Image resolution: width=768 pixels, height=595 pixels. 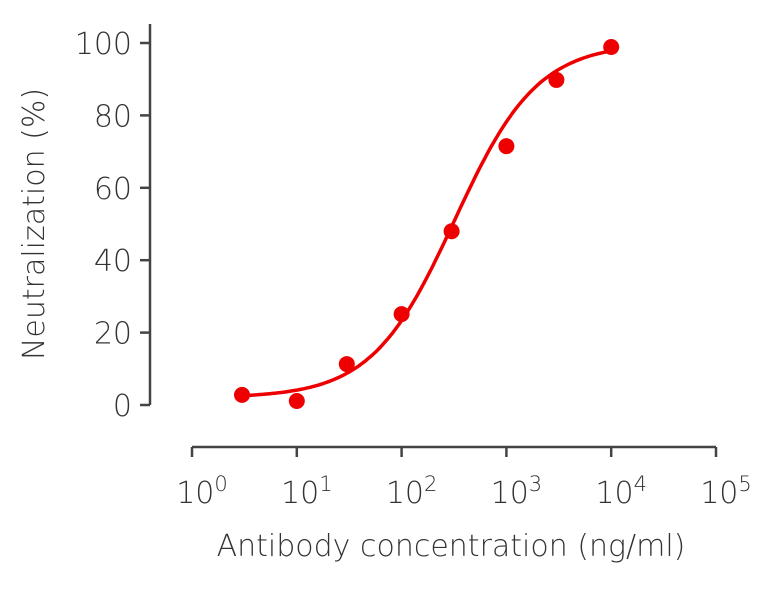 I want to click on x-axis: 10⁰ 10¹ 10² 10³ 10⁴ 10⁵, so click(x=464, y=478).